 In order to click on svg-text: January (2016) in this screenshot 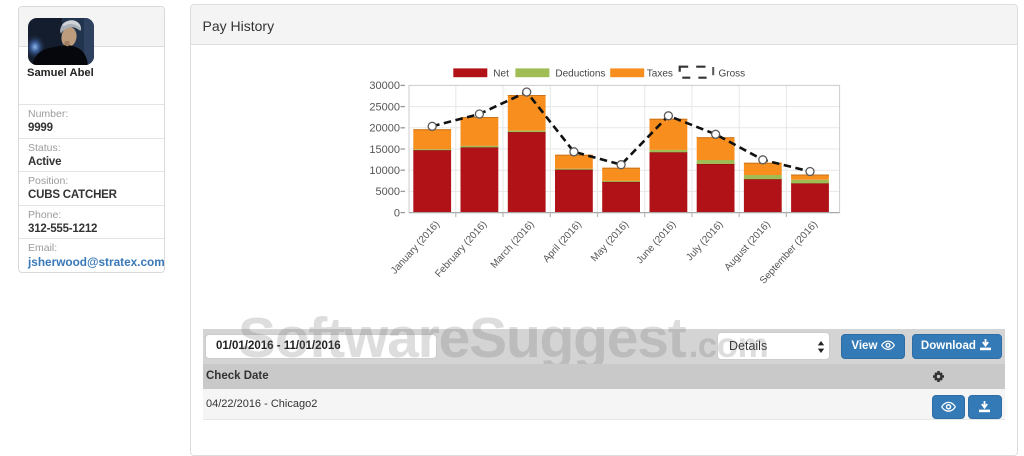, I will do `click(415, 247)`.